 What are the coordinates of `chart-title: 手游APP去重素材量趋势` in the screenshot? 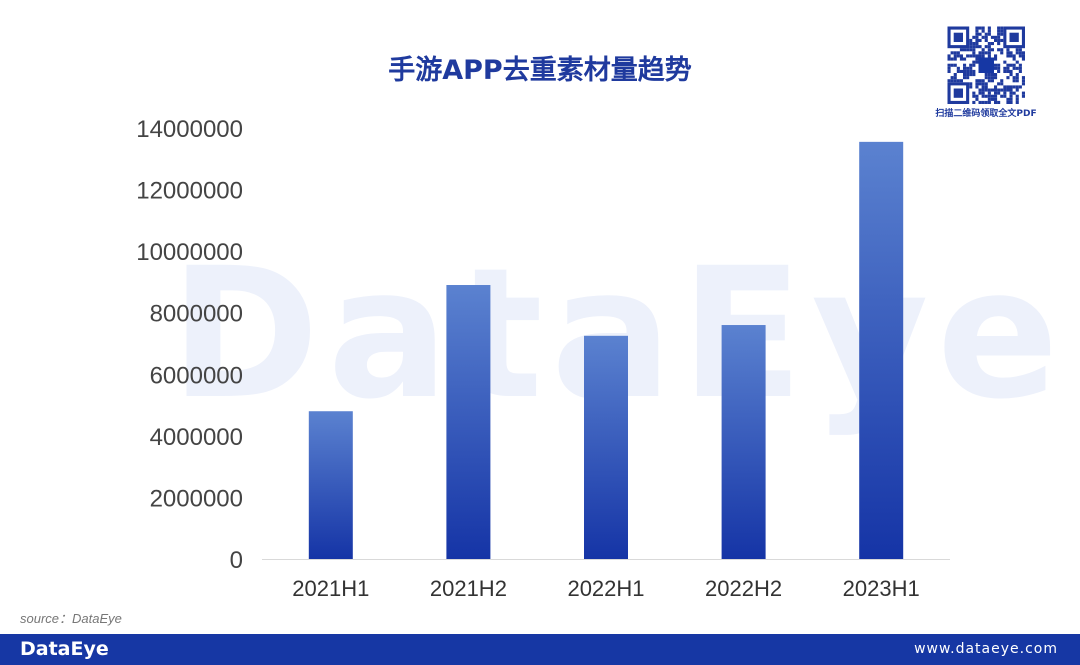 It's located at (540, 70).